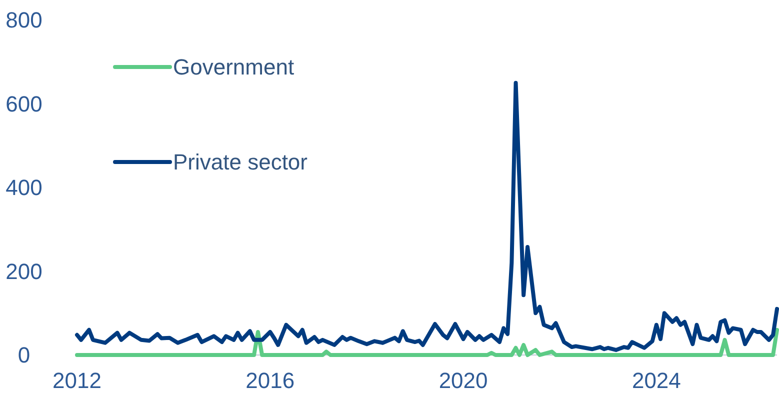  I want to click on x-tick-label: 2012, so click(77, 380).